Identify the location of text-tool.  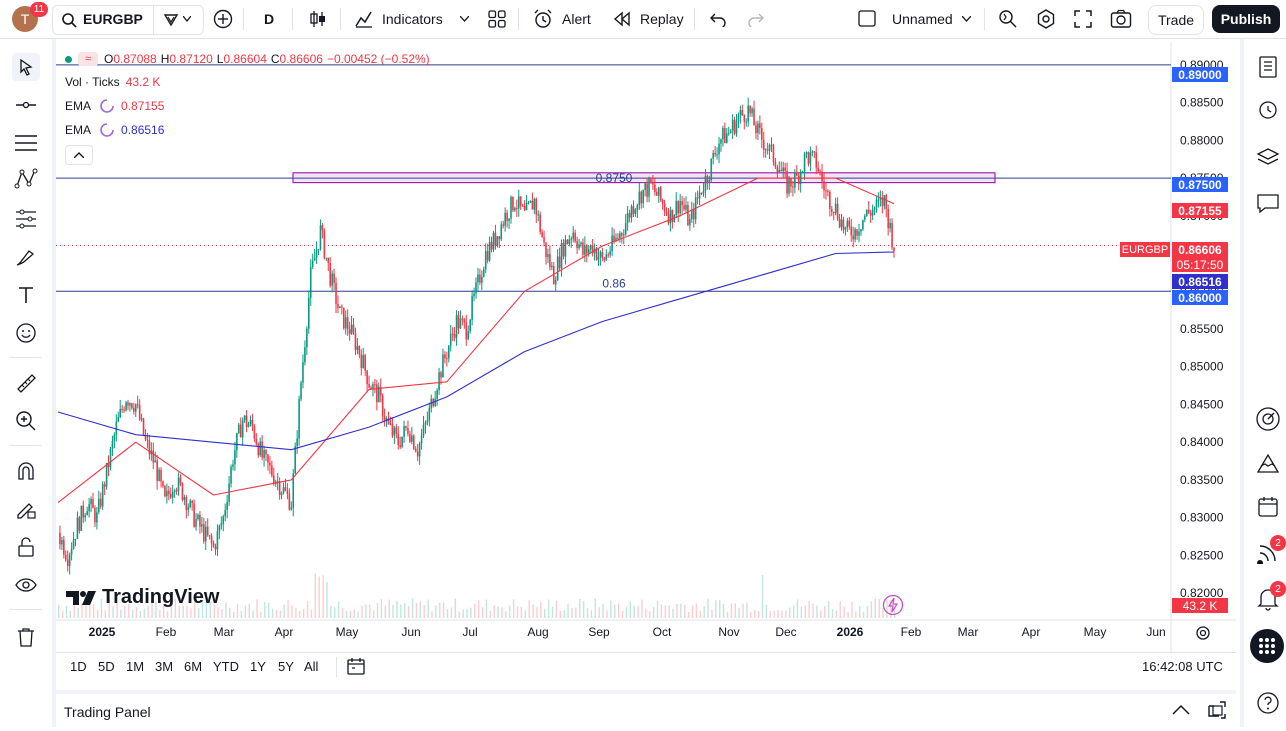
(26, 295).